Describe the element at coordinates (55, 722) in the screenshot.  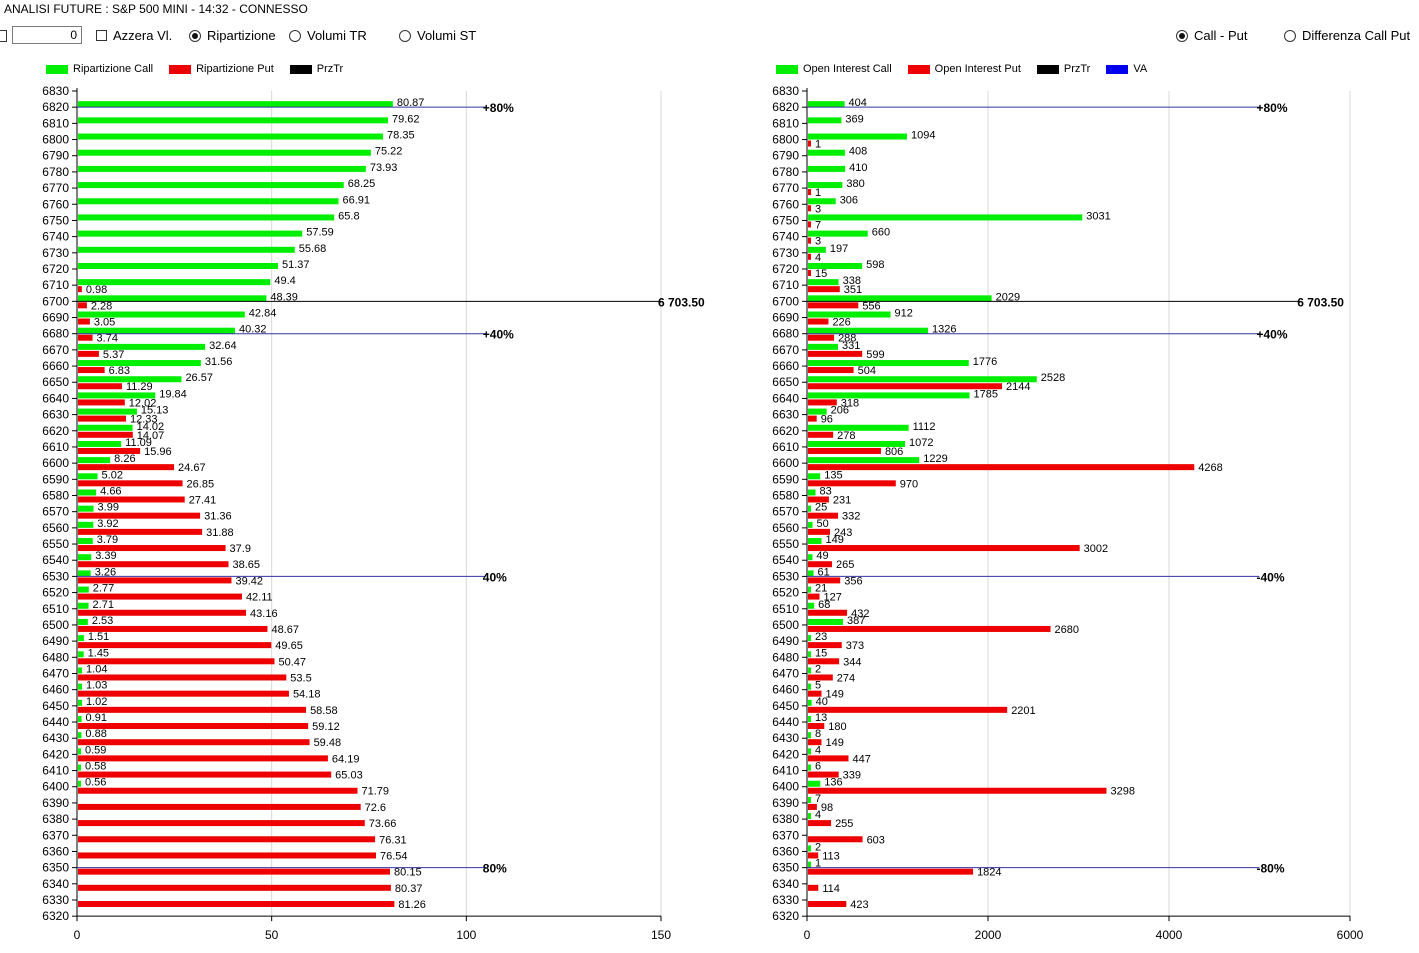
I see `y-tick-label: 6440` at that location.